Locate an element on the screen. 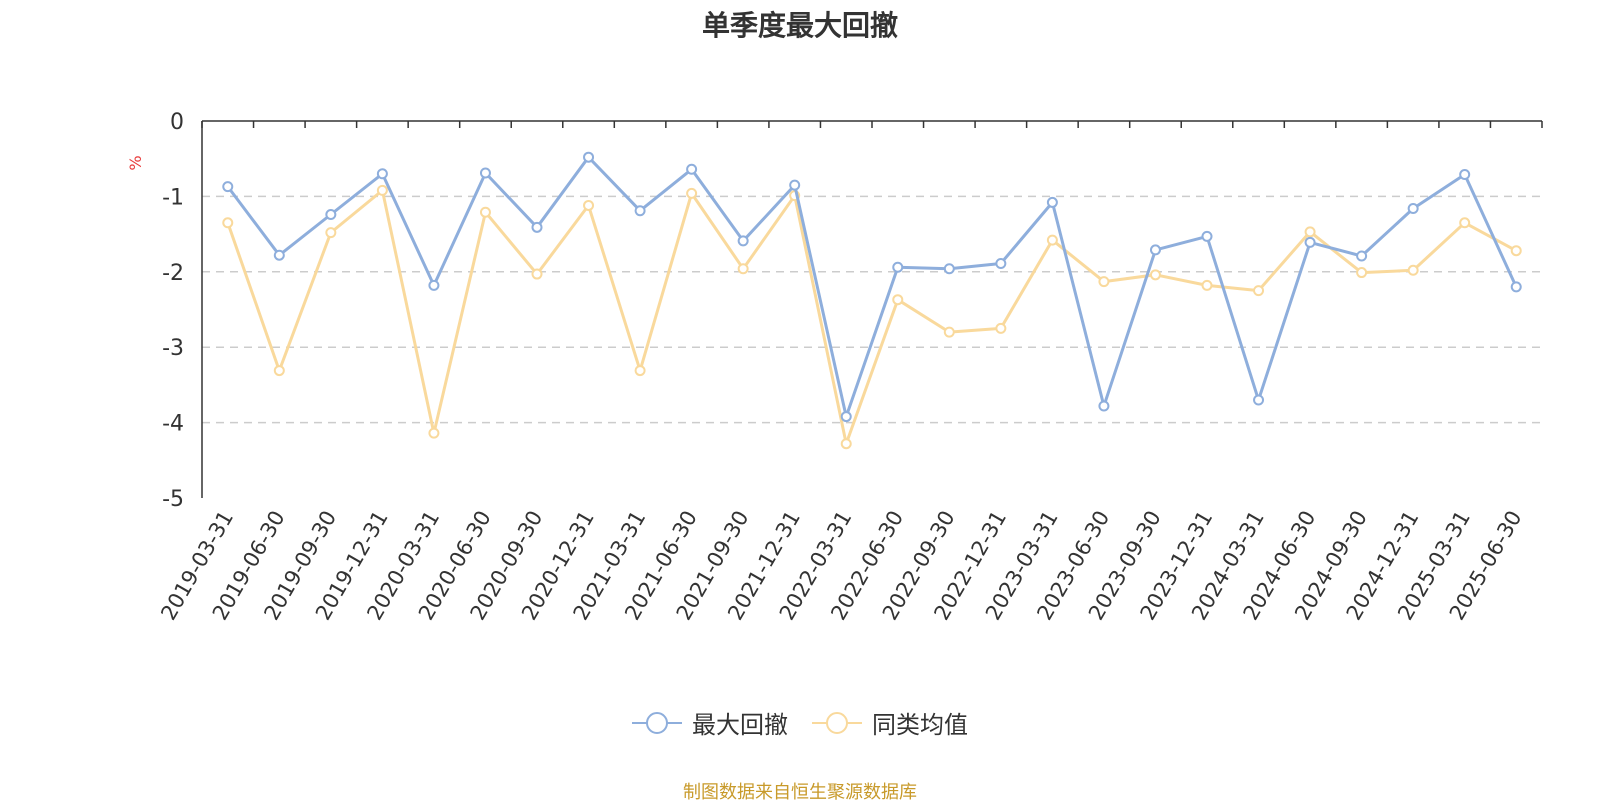  legend-label-series-1: 同类均值 is located at coordinates (920, 725).